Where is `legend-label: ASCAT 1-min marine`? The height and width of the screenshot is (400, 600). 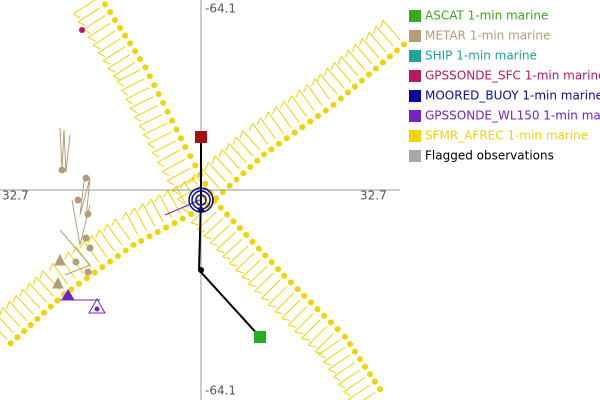 legend-label: ASCAT 1-min marine is located at coordinates (486, 16).